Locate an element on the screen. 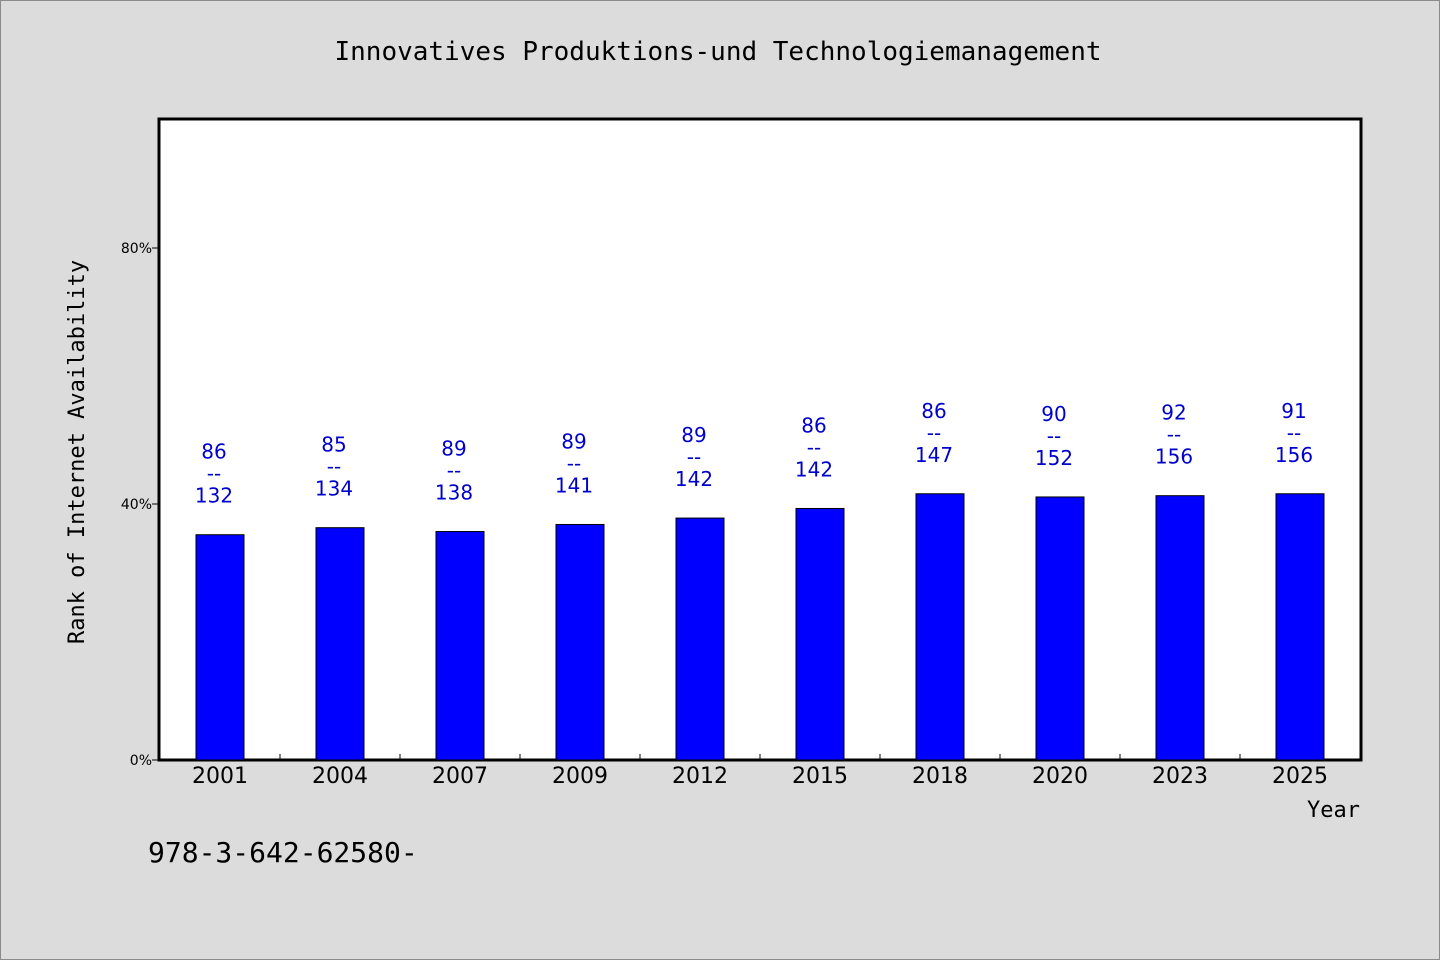  data-label-rank-2004: 85 is located at coordinates (333, 445).